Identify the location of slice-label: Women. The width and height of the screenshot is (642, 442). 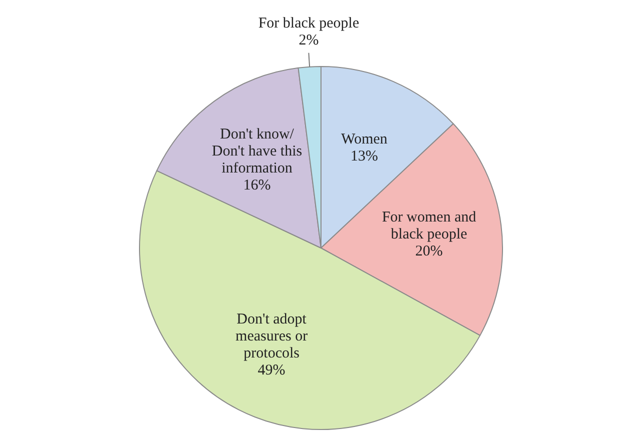
(364, 139).